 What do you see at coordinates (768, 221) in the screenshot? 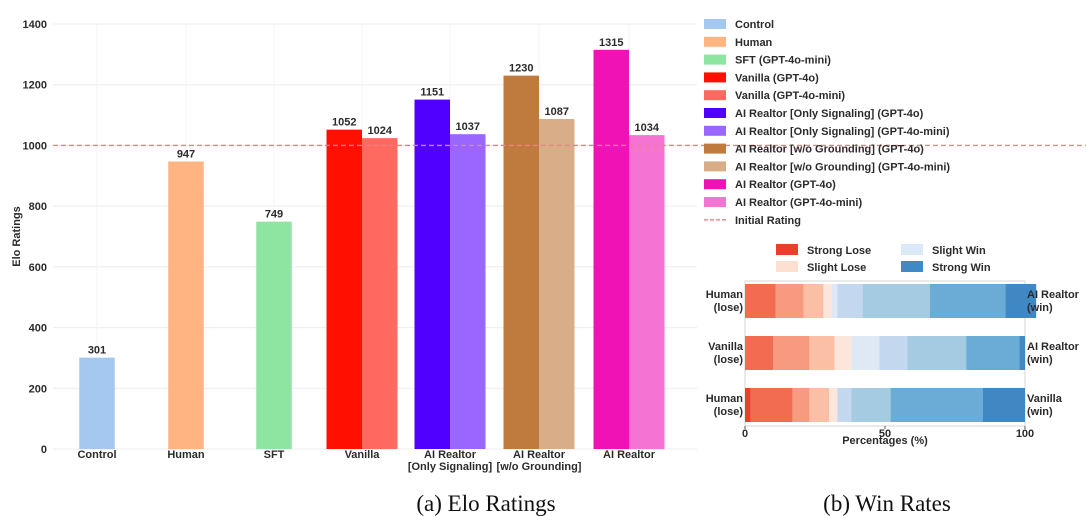
I see `legend-label: Initial Rating` at bounding box center [768, 221].